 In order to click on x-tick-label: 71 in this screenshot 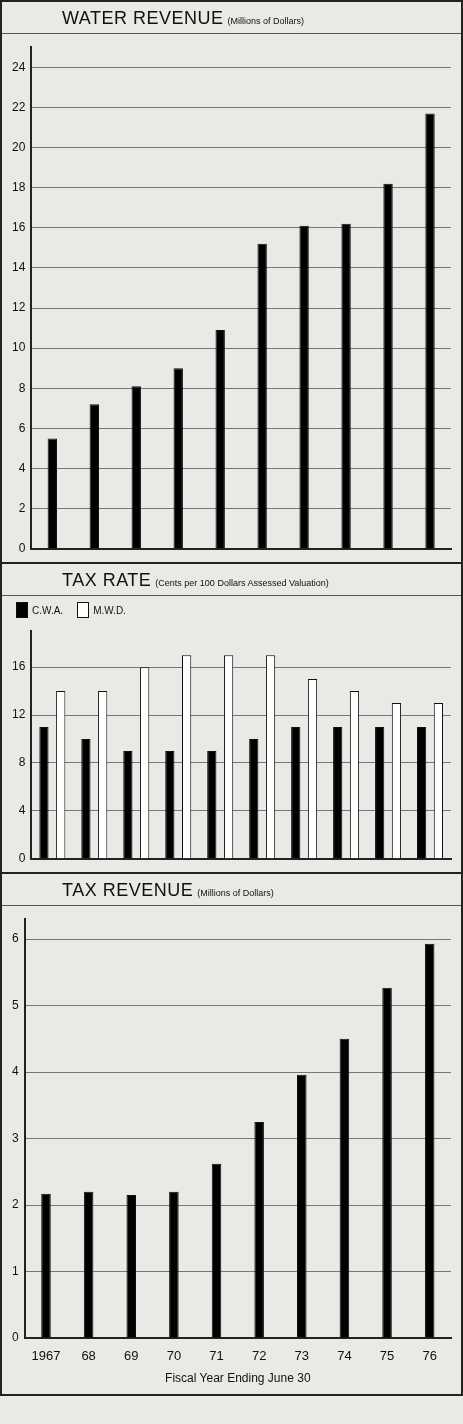, I will do `click(216, 1356)`.